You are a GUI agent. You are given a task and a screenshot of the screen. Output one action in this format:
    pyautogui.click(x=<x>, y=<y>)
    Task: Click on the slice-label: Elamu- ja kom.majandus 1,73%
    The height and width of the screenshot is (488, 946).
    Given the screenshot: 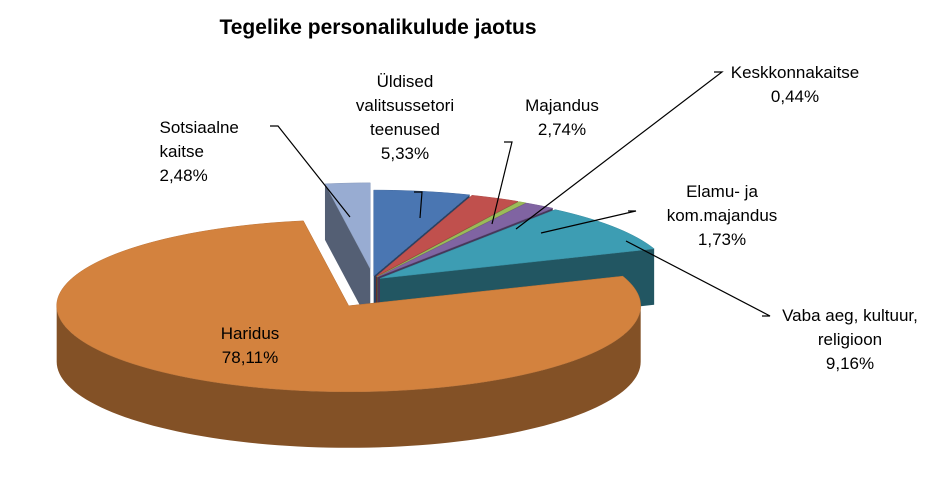 What is the action you would take?
    pyautogui.click(x=722, y=216)
    